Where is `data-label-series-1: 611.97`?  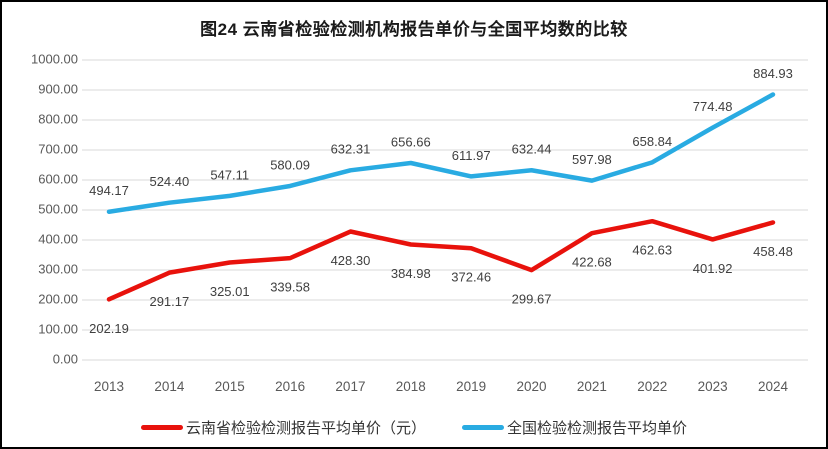
data-label-series-1: 611.97 is located at coordinates (471, 155).